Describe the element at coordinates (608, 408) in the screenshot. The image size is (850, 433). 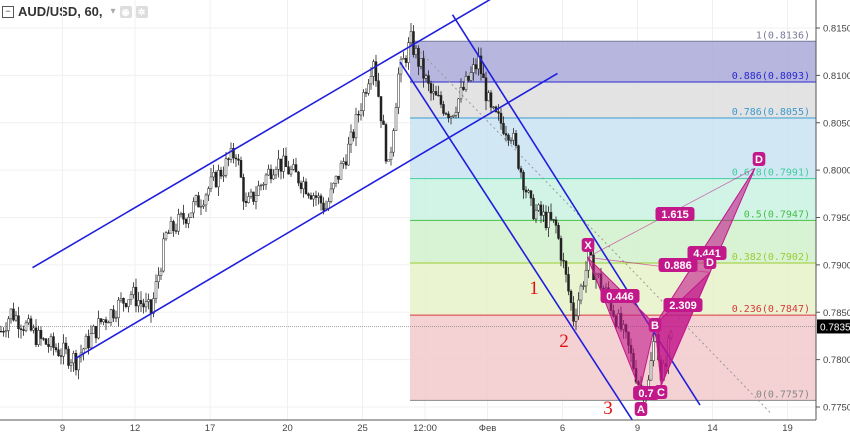
I see `wave-label: 3` at that location.